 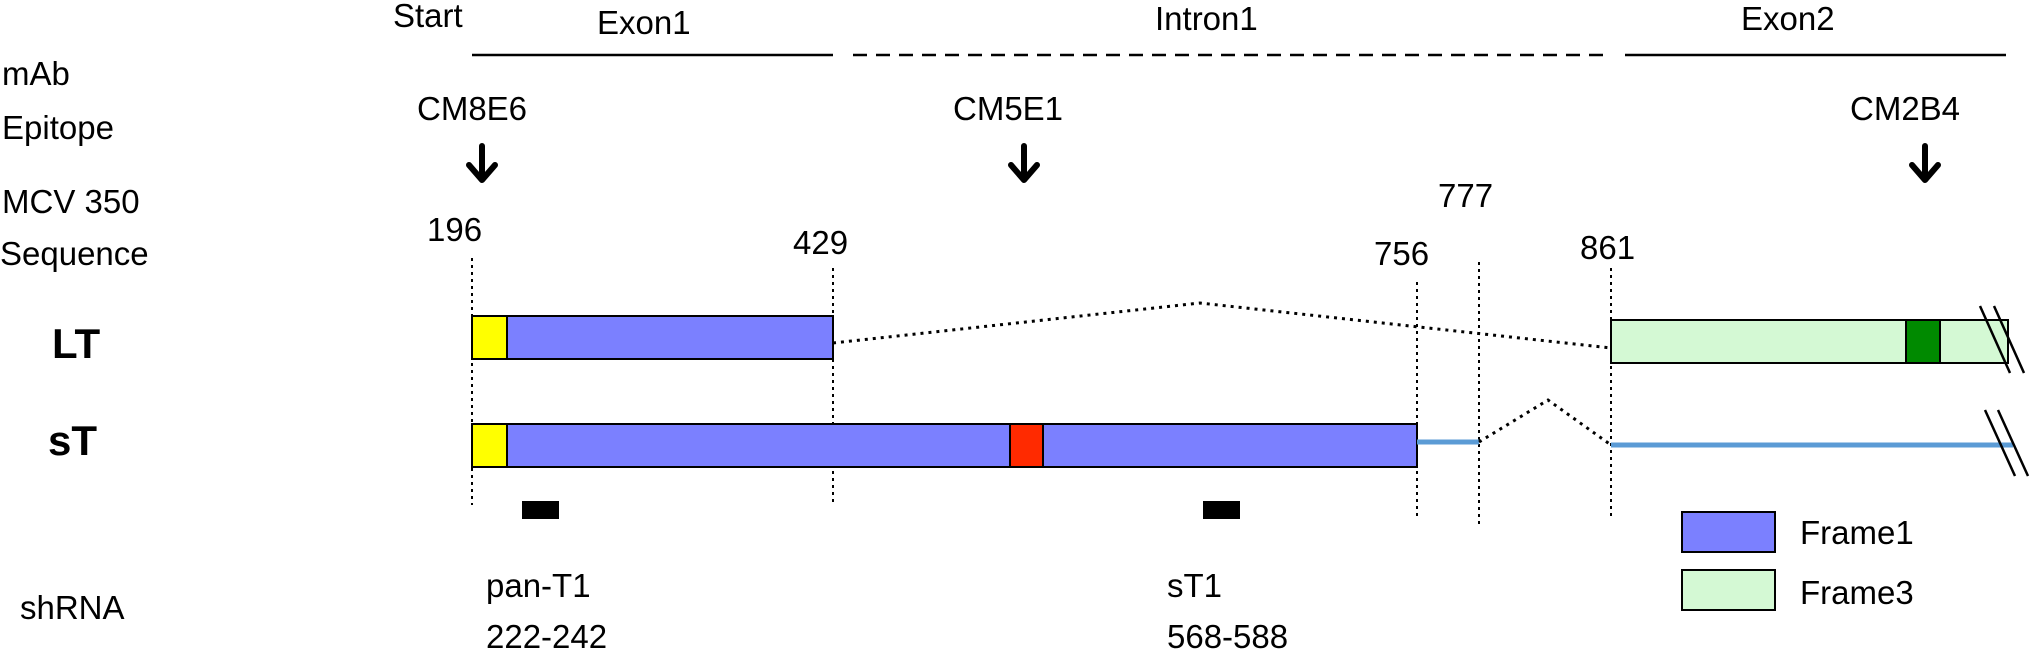 What do you see at coordinates (1221, 510) in the screenshot?
I see `shrna-st1-mark` at bounding box center [1221, 510].